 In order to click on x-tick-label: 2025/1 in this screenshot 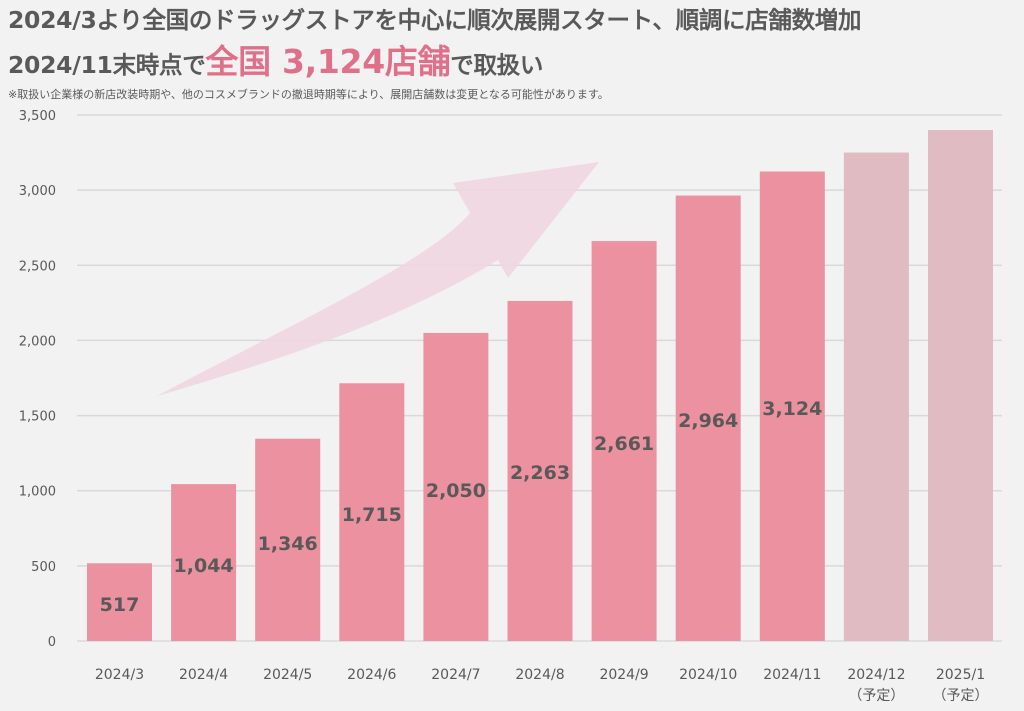, I will do `click(960, 675)`.